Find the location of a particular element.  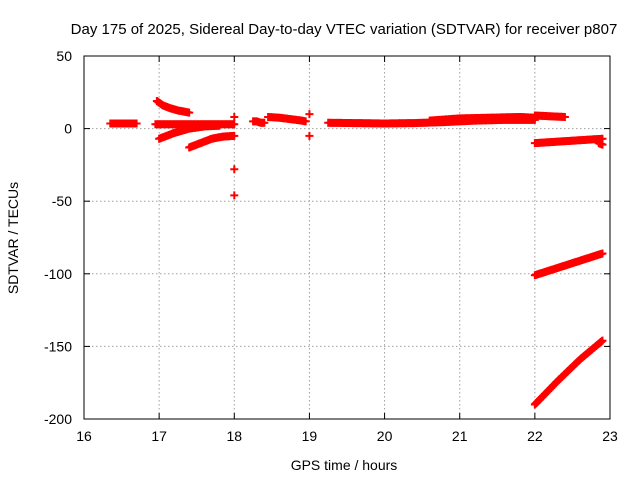

x-tick-label: 23 is located at coordinates (610, 436).